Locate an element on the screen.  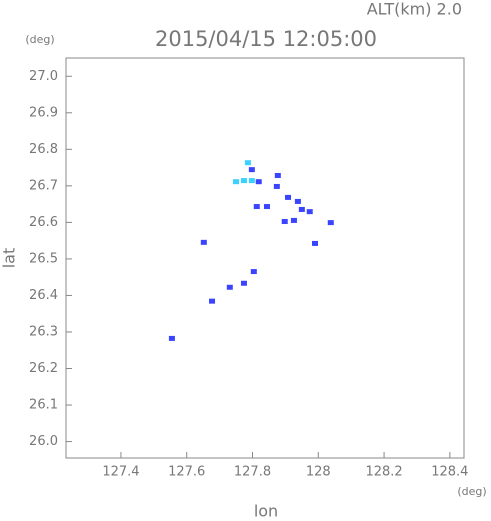
y-tick-label: 26.9 is located at coordinates (43, 112).